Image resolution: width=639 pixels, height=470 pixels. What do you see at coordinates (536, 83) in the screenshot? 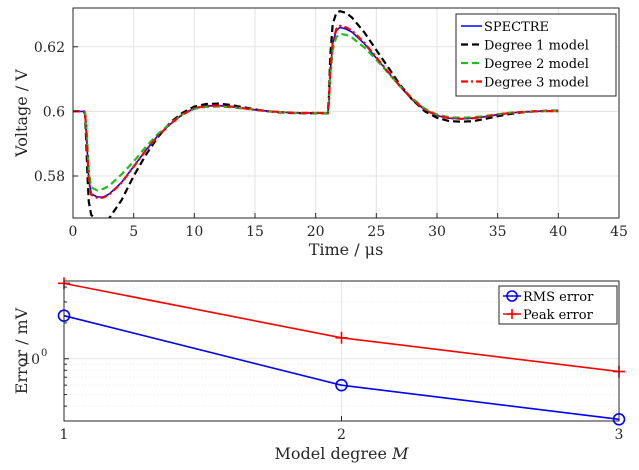
I see `voltage-legend-label: Degree 3 model` at bounding box center [536, 83].